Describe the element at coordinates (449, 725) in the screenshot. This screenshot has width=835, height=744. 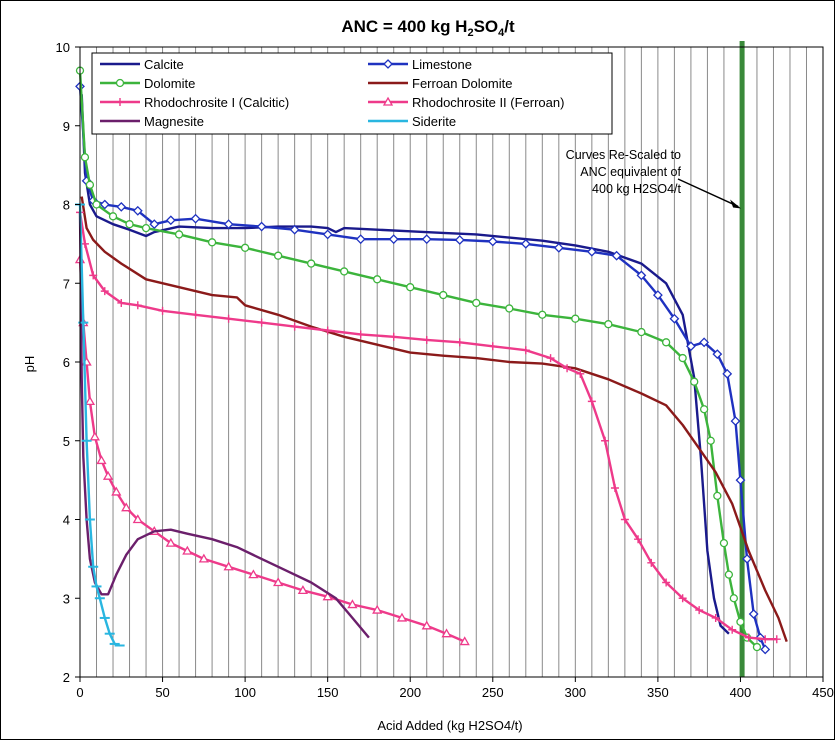
I see `x-axis-label: Acid Added (kg H2SO4/t)` at that location.